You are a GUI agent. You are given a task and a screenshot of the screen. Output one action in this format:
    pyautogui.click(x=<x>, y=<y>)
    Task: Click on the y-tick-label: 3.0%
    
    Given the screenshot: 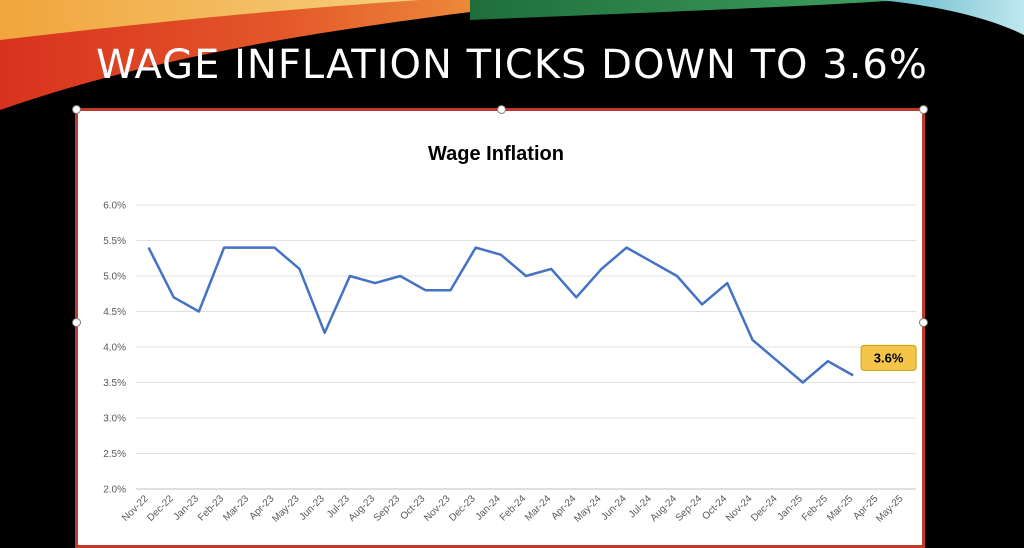 What is the action you would take?
    pyautogui.click(x=114, y=419)
    